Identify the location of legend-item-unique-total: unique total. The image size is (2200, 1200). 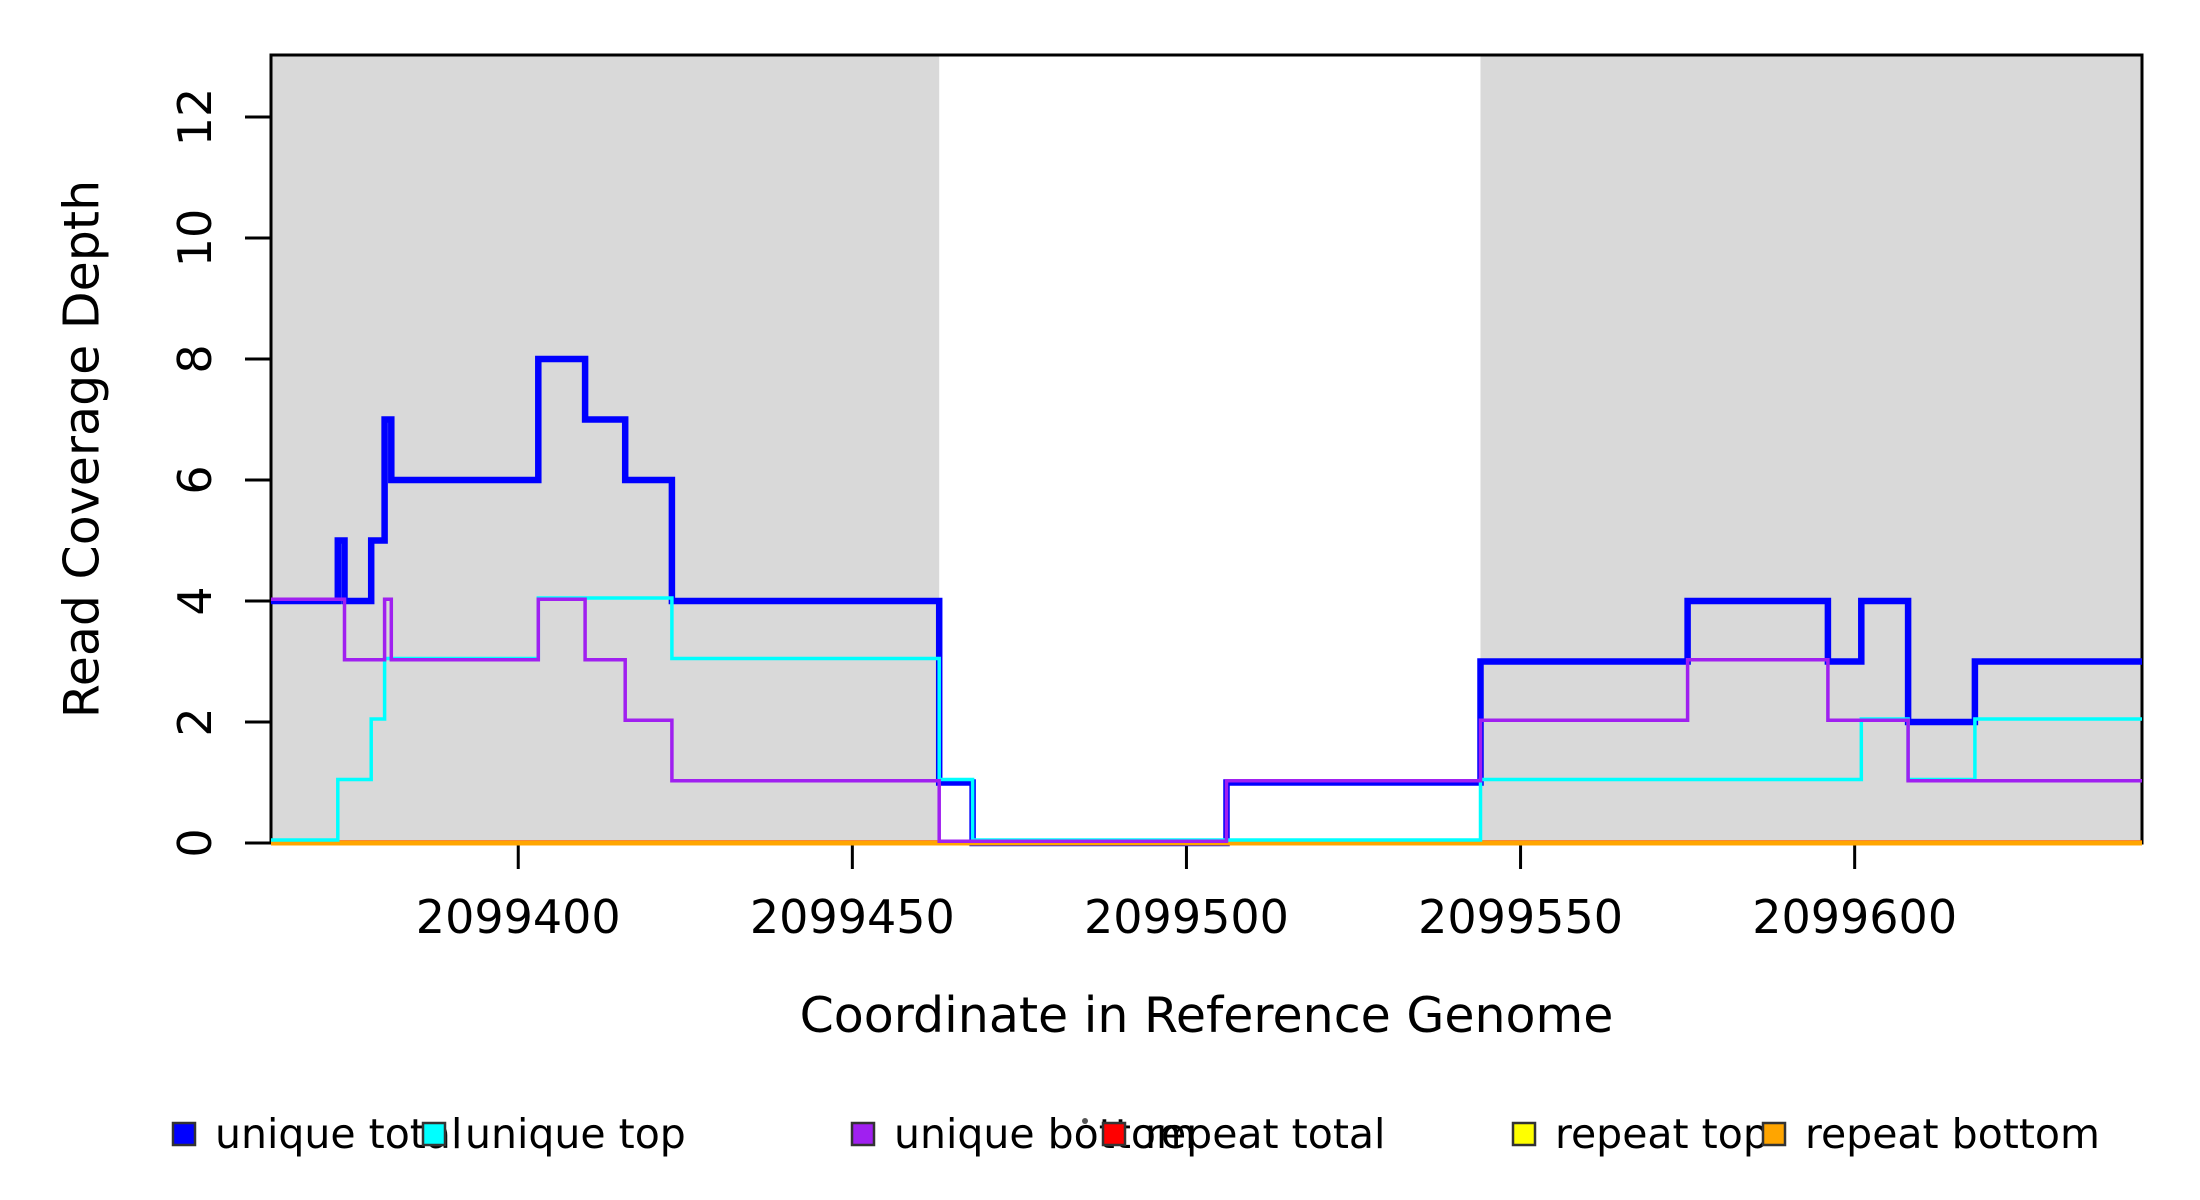
(316, 1134).